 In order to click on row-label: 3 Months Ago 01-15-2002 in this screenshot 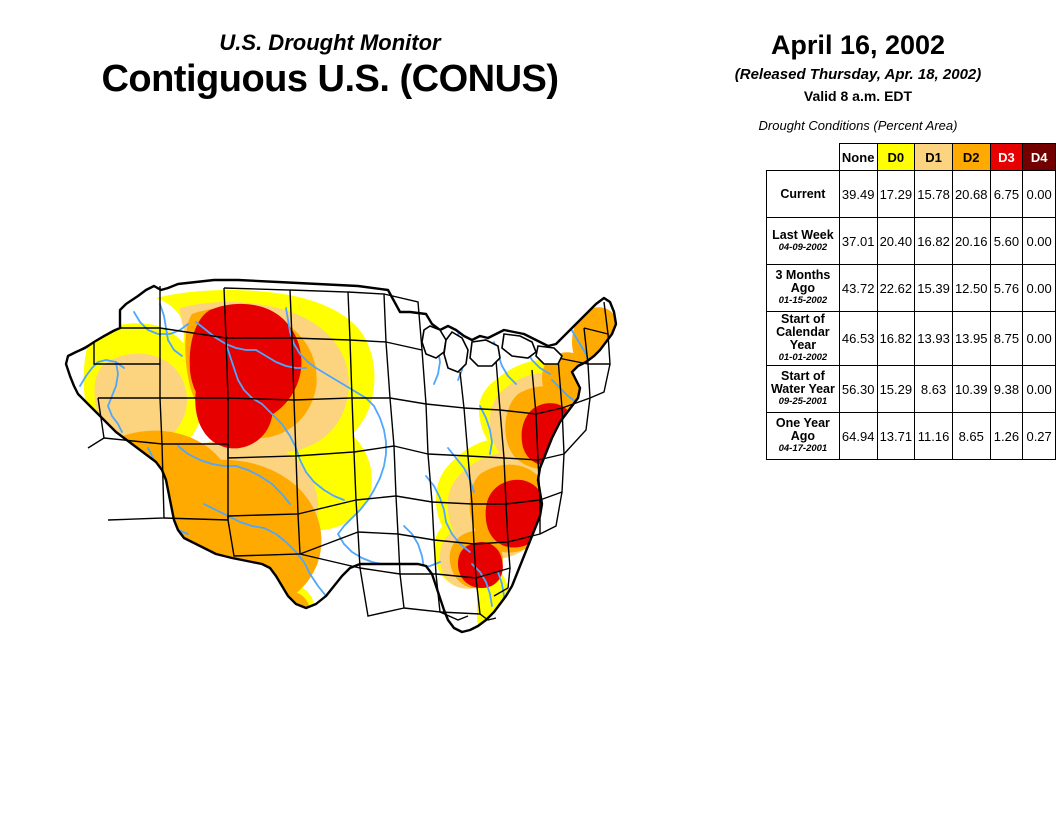, I will do `click(803, 288)`.